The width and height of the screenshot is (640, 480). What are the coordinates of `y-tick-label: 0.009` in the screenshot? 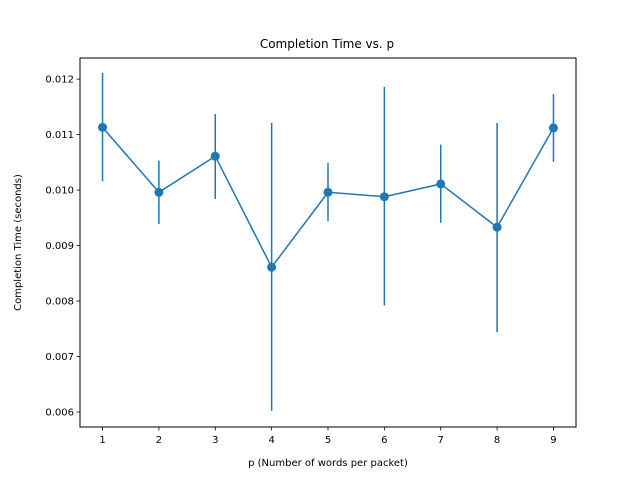 It's located at (59, 246).